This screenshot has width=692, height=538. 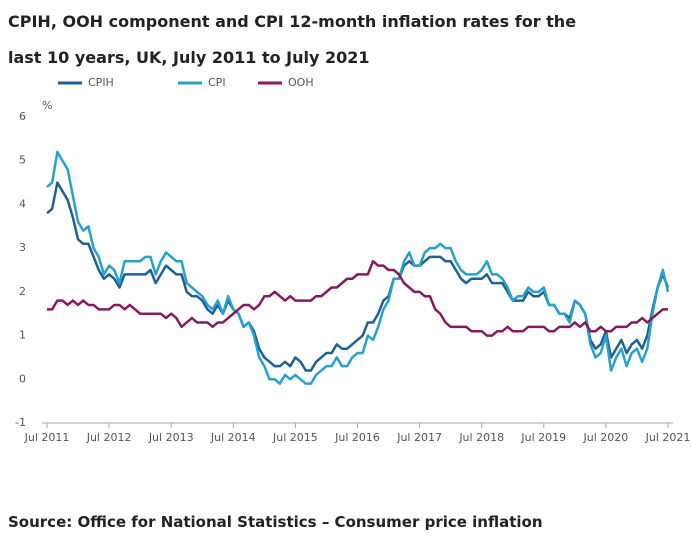 I want to click on x-tick-label: Jul 2018, so click(x=481, y=437).